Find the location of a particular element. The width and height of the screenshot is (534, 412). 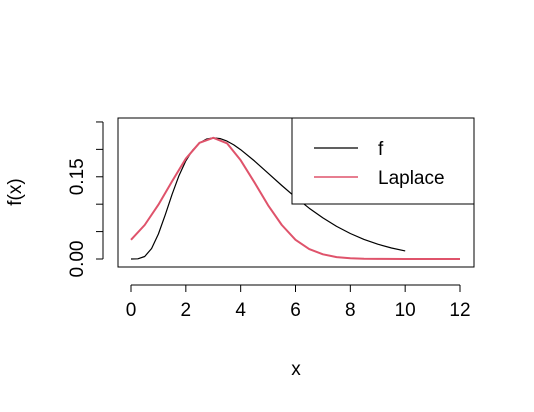

y-tick-label: 0.00 is located at coordinates (77, 259).